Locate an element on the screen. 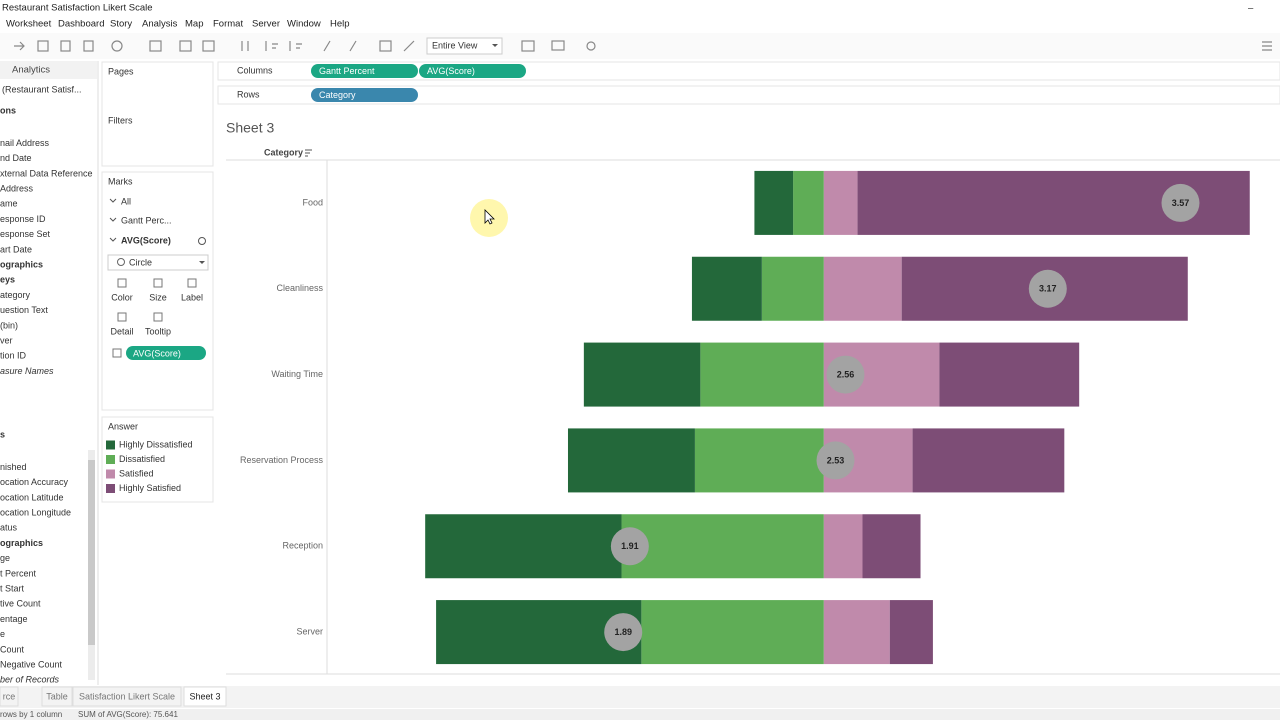  sheet-tab-label: Sheet 3 is located at coordinates (204, 696).